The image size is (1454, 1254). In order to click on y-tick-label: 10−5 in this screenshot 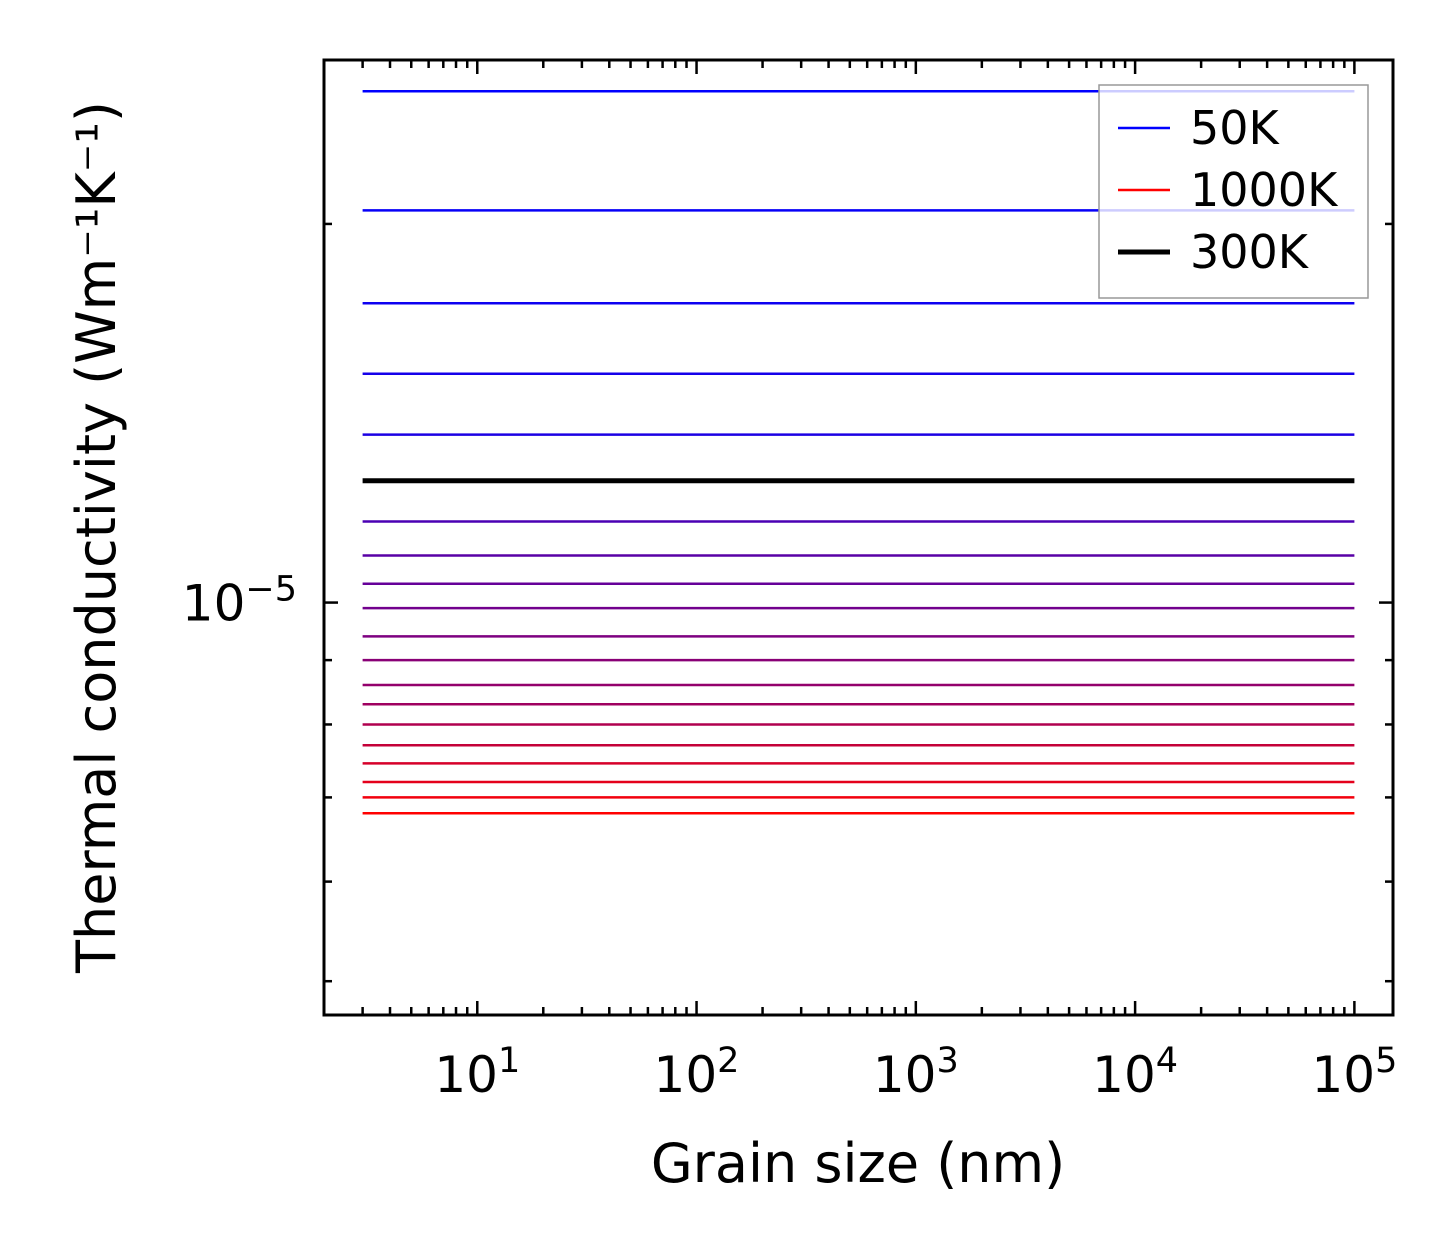, I will do `click(239, 601)`.